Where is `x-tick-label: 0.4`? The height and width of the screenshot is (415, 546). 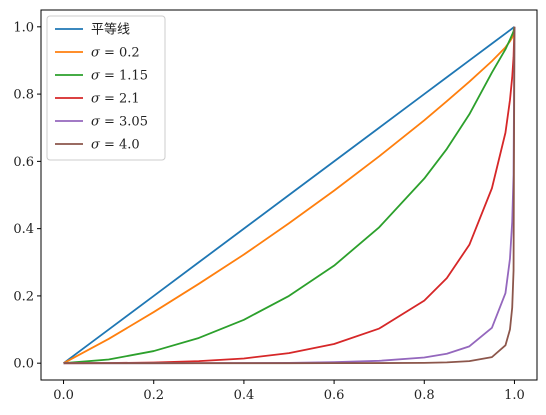
x-tick-label: 0.4 is located at coordinates (244, 395).